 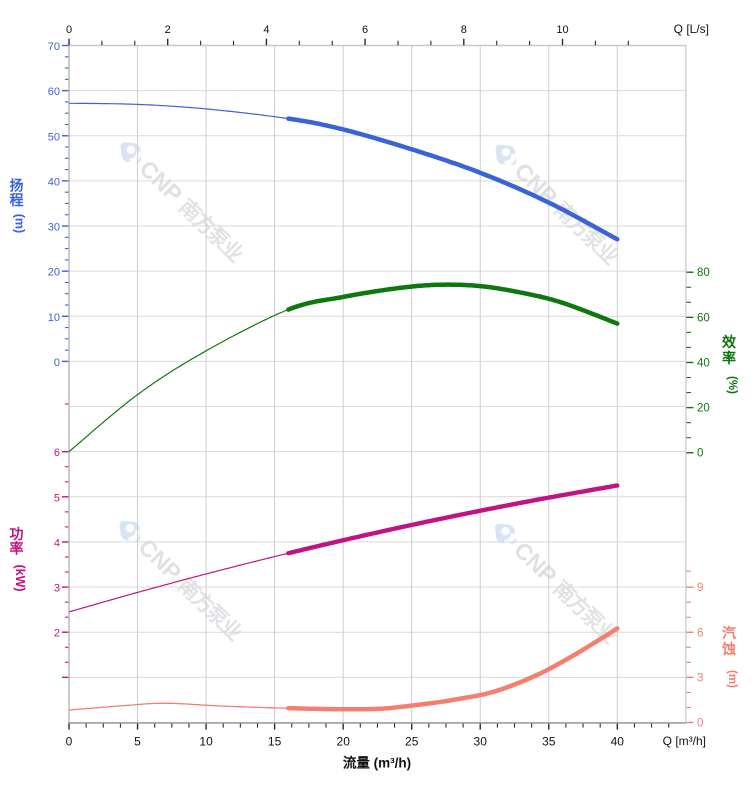 I want to click on svg-text: 蚀, so click(x=728, y=649).